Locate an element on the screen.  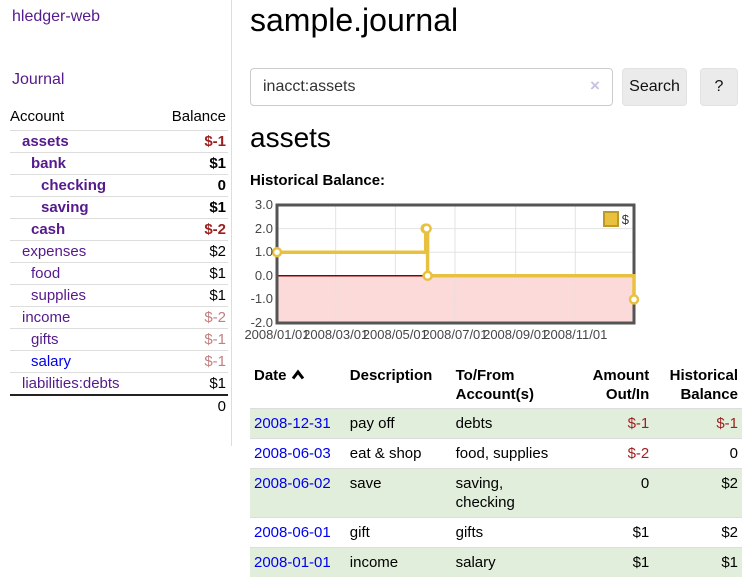
transaction-date-link: 2008-01-01 is located at coordinates (292, 562).